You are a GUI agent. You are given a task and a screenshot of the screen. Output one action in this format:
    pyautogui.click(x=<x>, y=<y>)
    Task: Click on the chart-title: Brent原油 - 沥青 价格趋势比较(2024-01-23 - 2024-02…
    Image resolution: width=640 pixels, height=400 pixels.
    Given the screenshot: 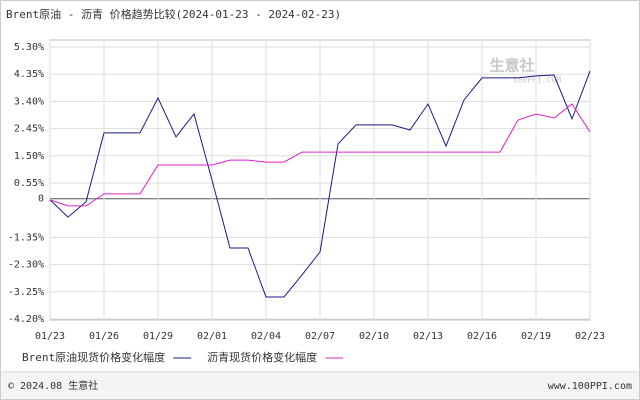 What is the action you would take?
    pyautogui.click(x=173, y=14)
    